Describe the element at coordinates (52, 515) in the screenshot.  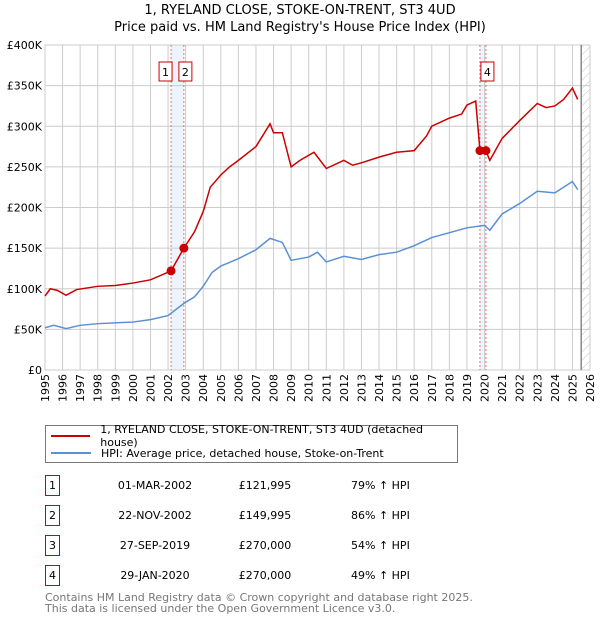
I see `sale-number: 2` at that location.